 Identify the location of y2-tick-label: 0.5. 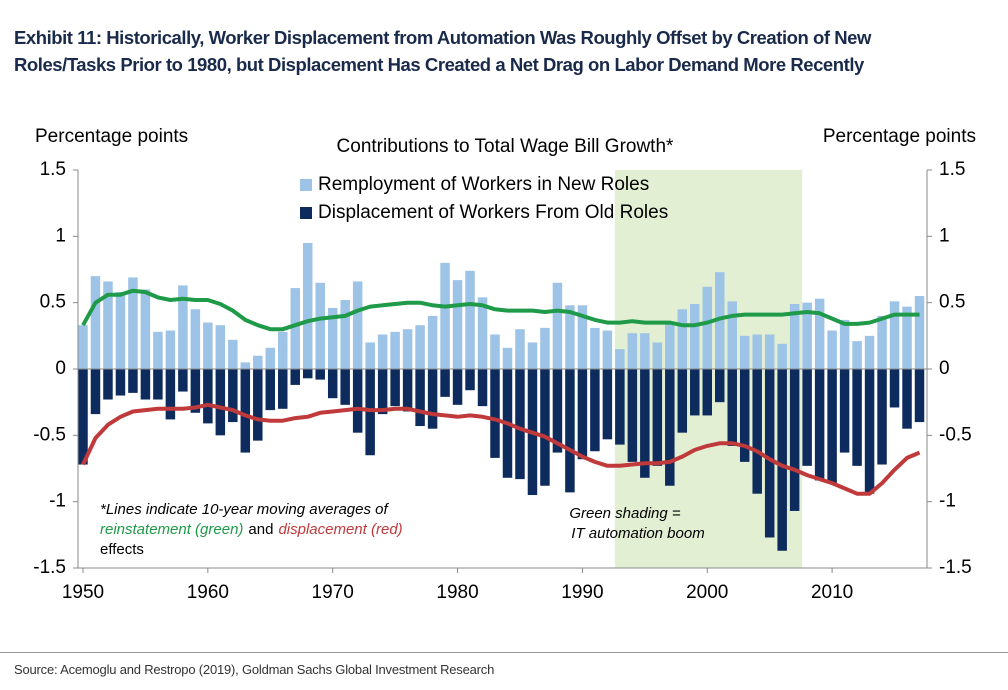
(952, 302).